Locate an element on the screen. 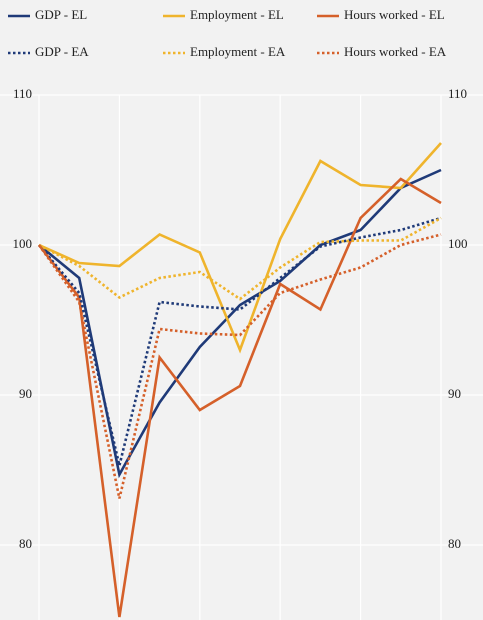 The height and width of the screenshot is (620, 483). y2-tick-label: 100 is located at coordinates (458, 243).